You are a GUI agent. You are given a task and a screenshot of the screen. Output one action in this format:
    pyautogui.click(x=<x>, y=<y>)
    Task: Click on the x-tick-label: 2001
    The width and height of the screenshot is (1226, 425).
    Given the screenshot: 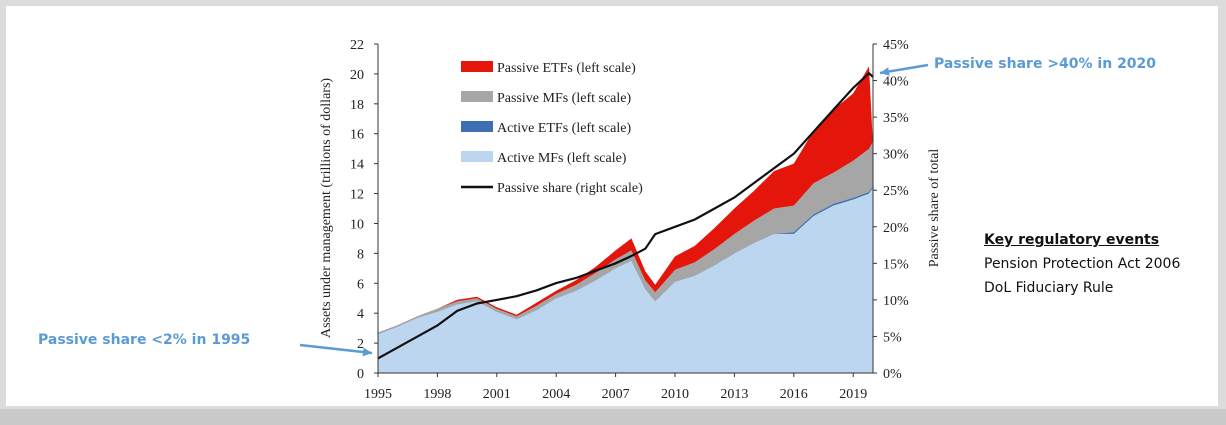 What is the action you would take?
    pyautogui.click(x=497, y=394)
    